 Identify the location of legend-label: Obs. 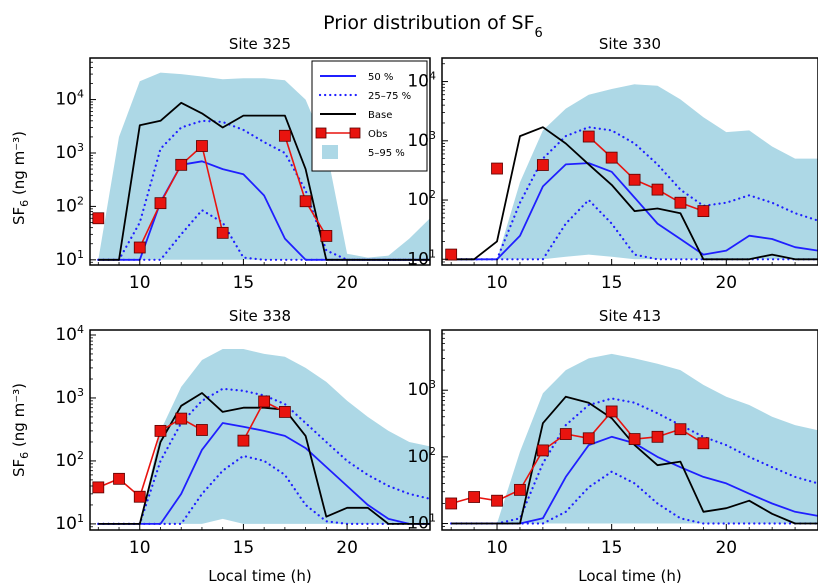
(377, 134).